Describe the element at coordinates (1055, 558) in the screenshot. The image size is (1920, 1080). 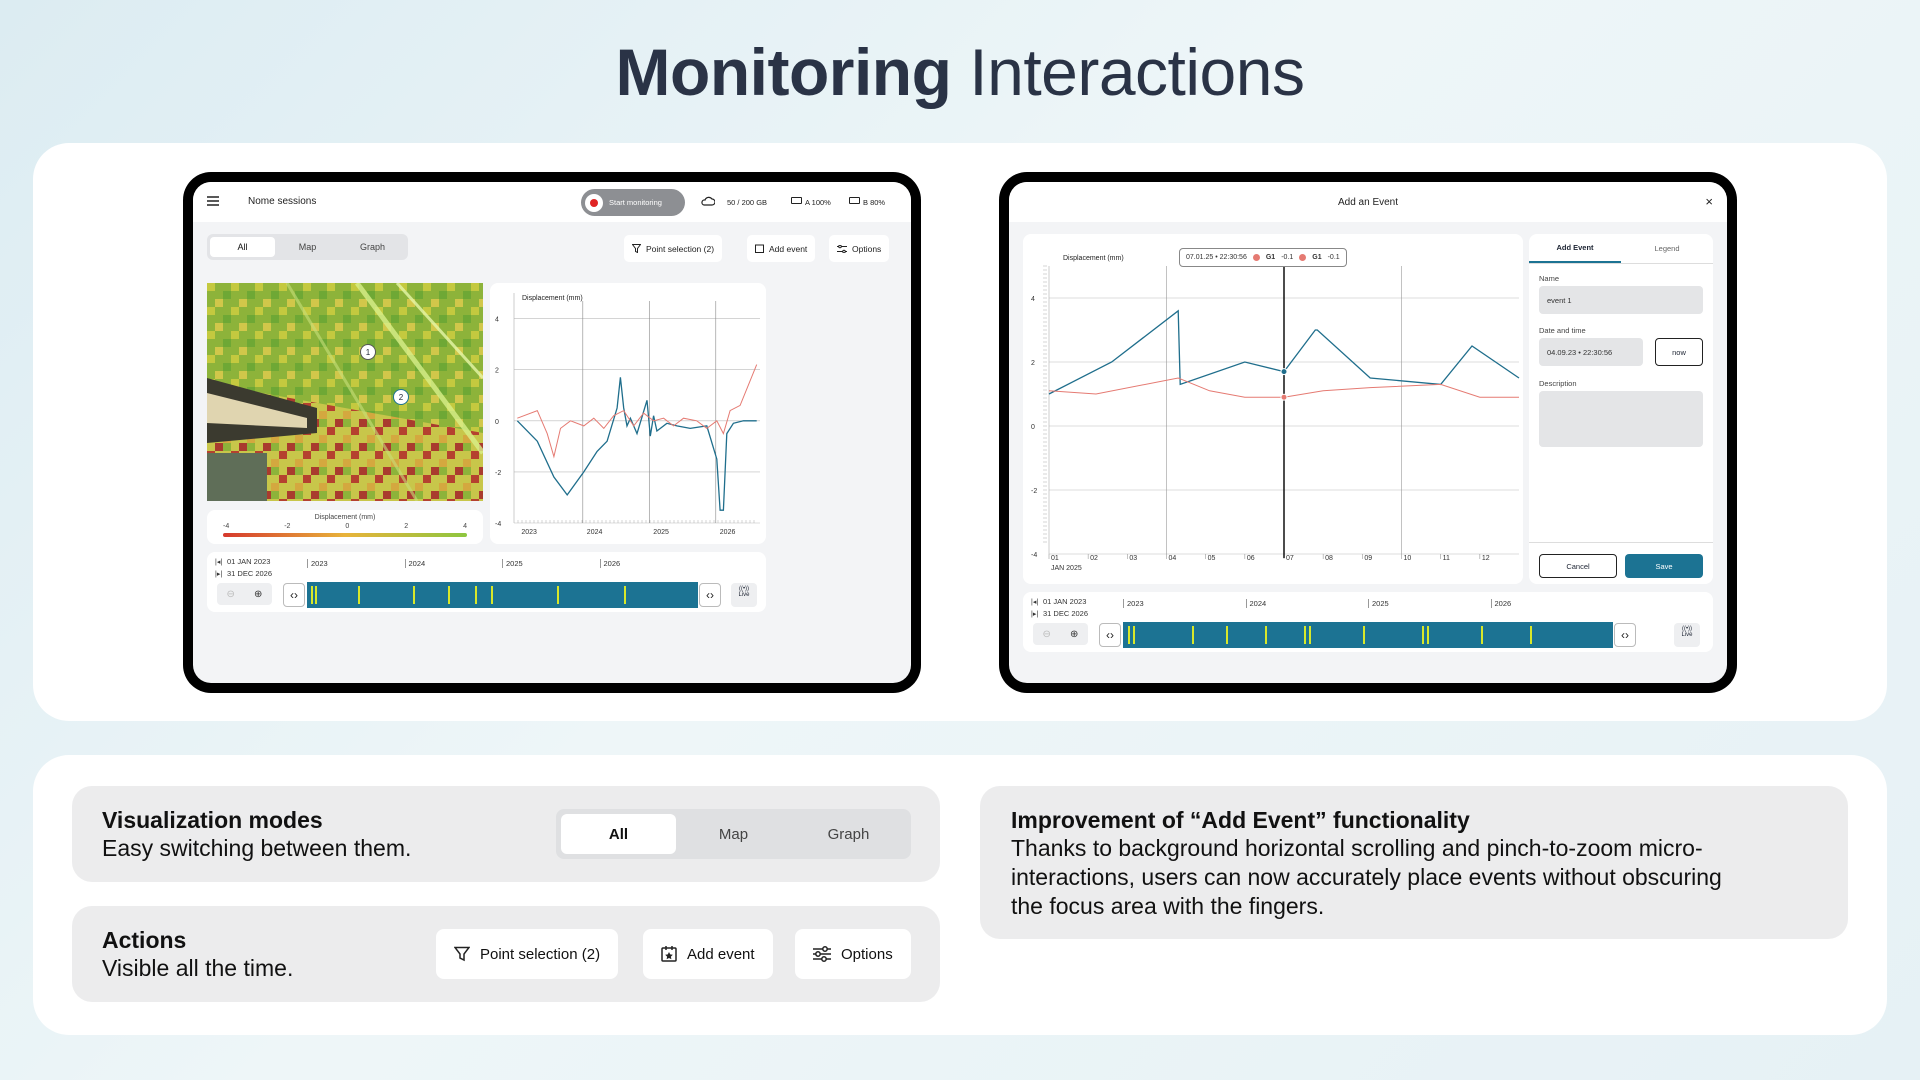
I see `x-tick-label: 01` at that location.